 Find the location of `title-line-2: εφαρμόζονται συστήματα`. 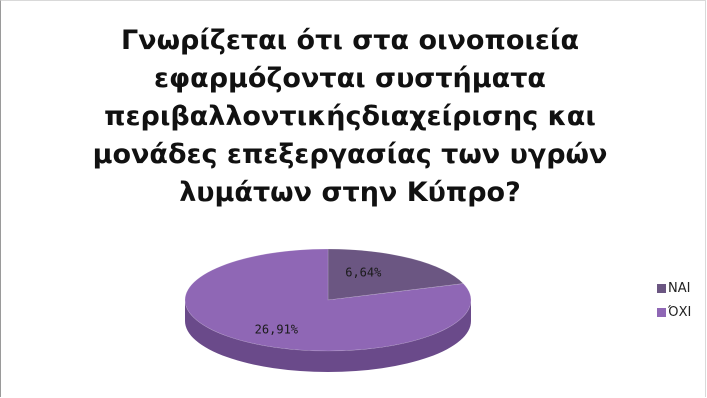

title-line-2: εφαρμόζονται συστήματα is located at coordinates (350, 78).